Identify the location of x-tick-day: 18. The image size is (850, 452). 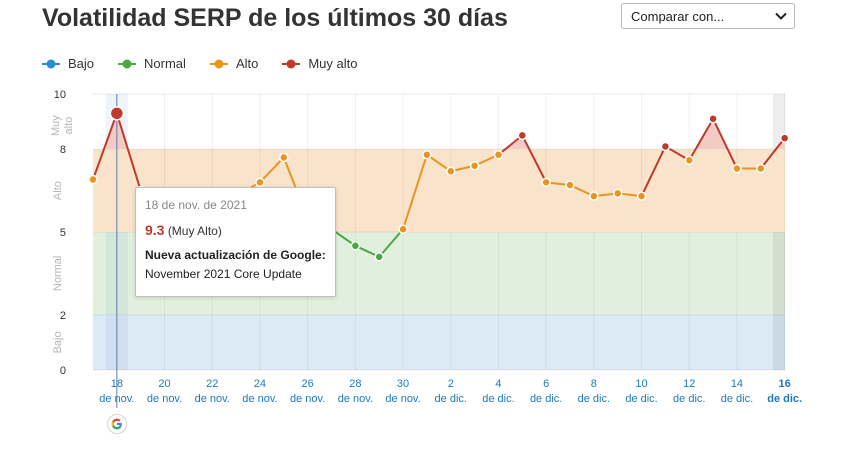
(117, 384).